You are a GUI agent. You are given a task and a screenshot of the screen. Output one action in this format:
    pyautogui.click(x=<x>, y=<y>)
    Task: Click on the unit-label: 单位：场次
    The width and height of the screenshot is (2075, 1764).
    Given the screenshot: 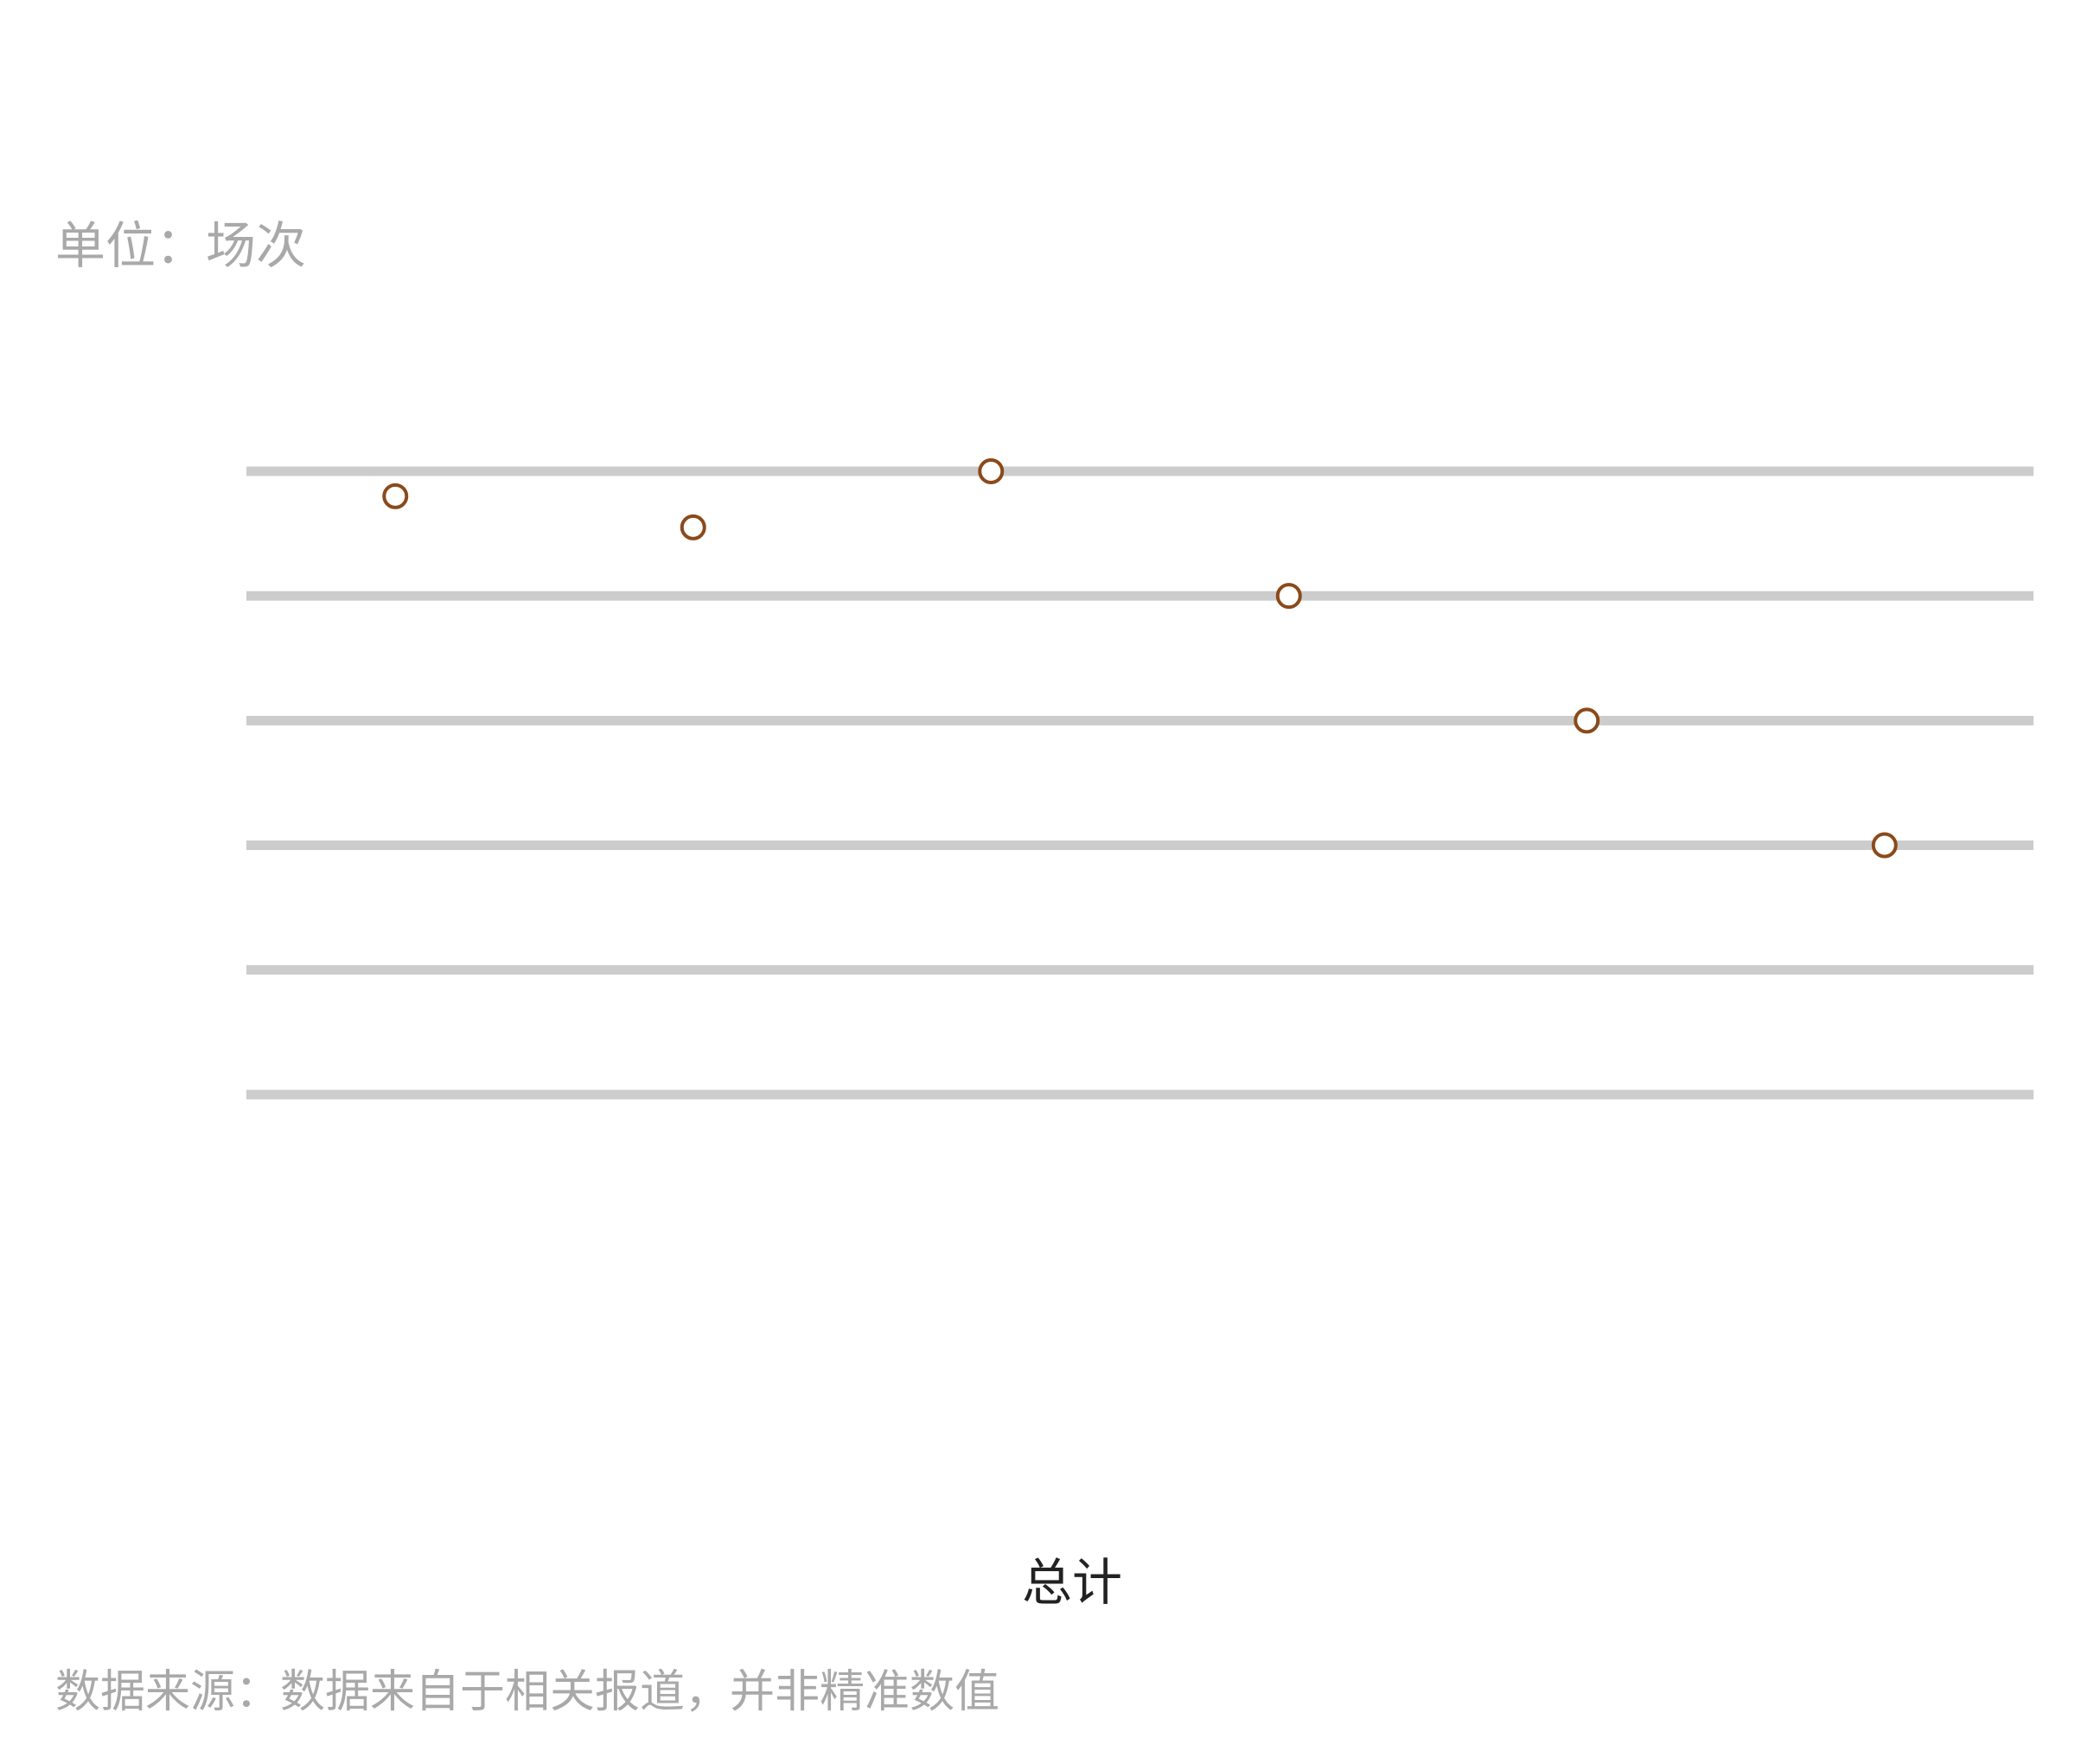 What is the action you would take?
    pyautogui.click(x=181, y=245)
    